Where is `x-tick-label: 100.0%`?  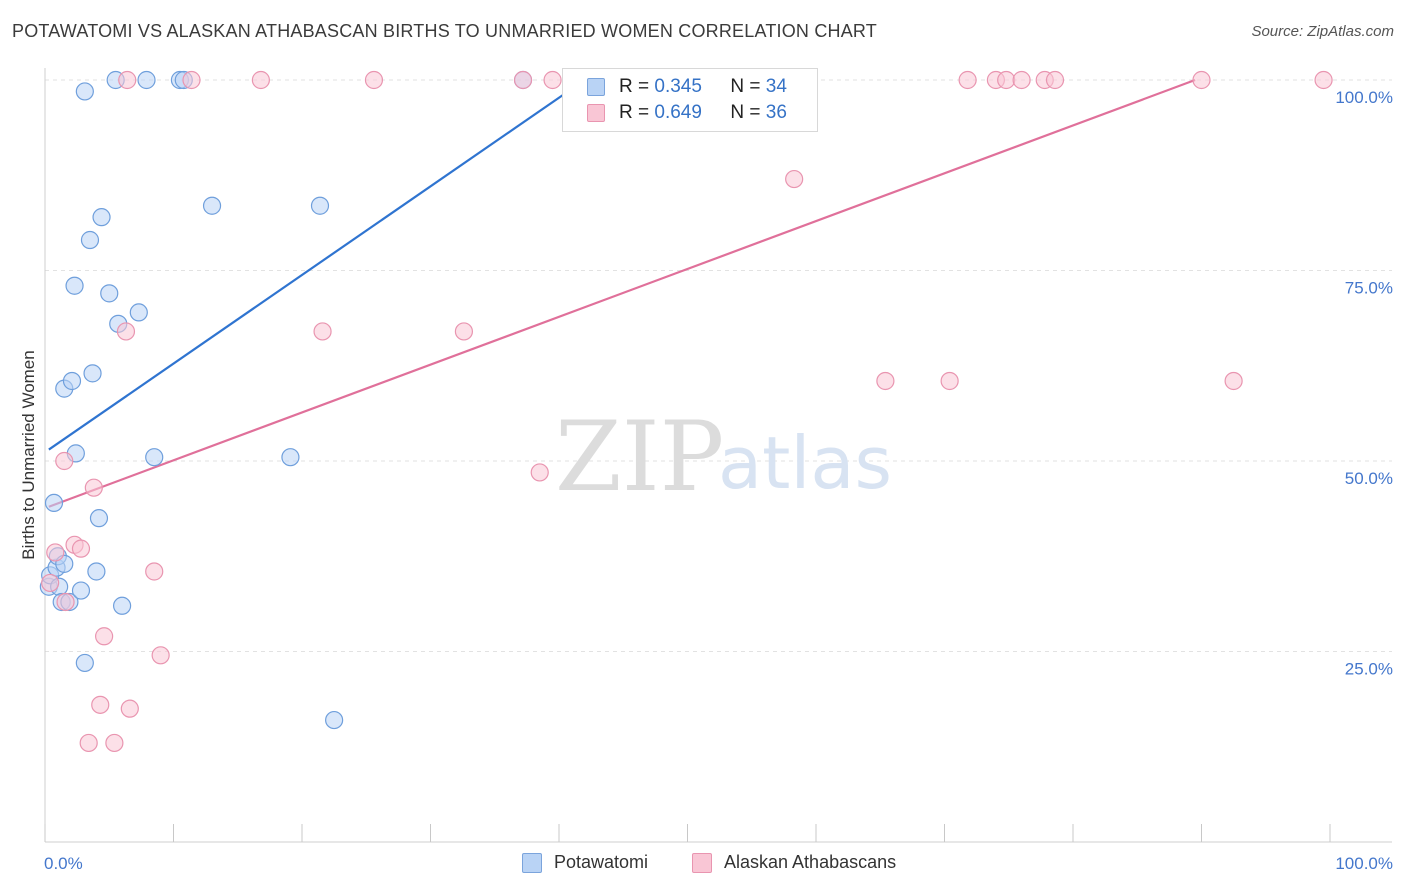
x-tick-label: 100.0% is located at coordinates (1364, 863).